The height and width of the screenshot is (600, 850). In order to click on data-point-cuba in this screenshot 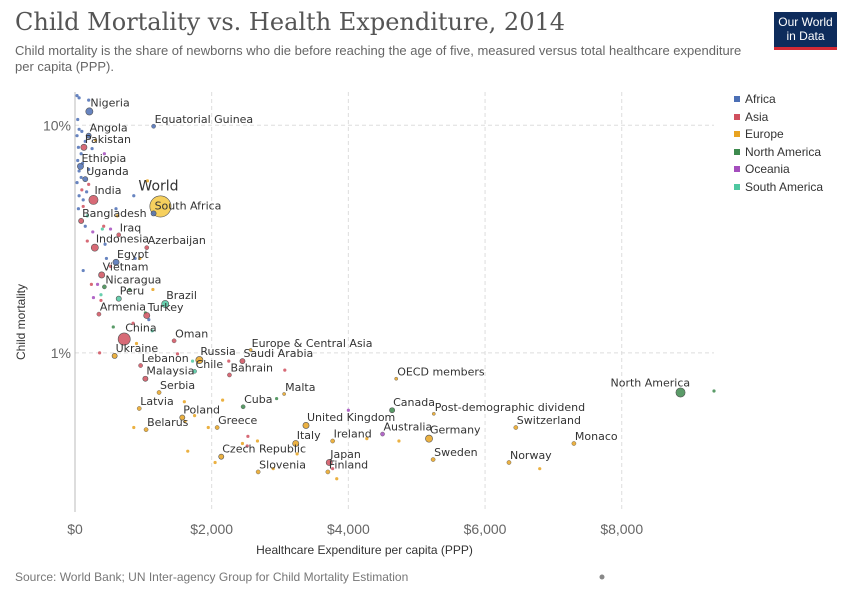, I will do `click(243, 407)`.